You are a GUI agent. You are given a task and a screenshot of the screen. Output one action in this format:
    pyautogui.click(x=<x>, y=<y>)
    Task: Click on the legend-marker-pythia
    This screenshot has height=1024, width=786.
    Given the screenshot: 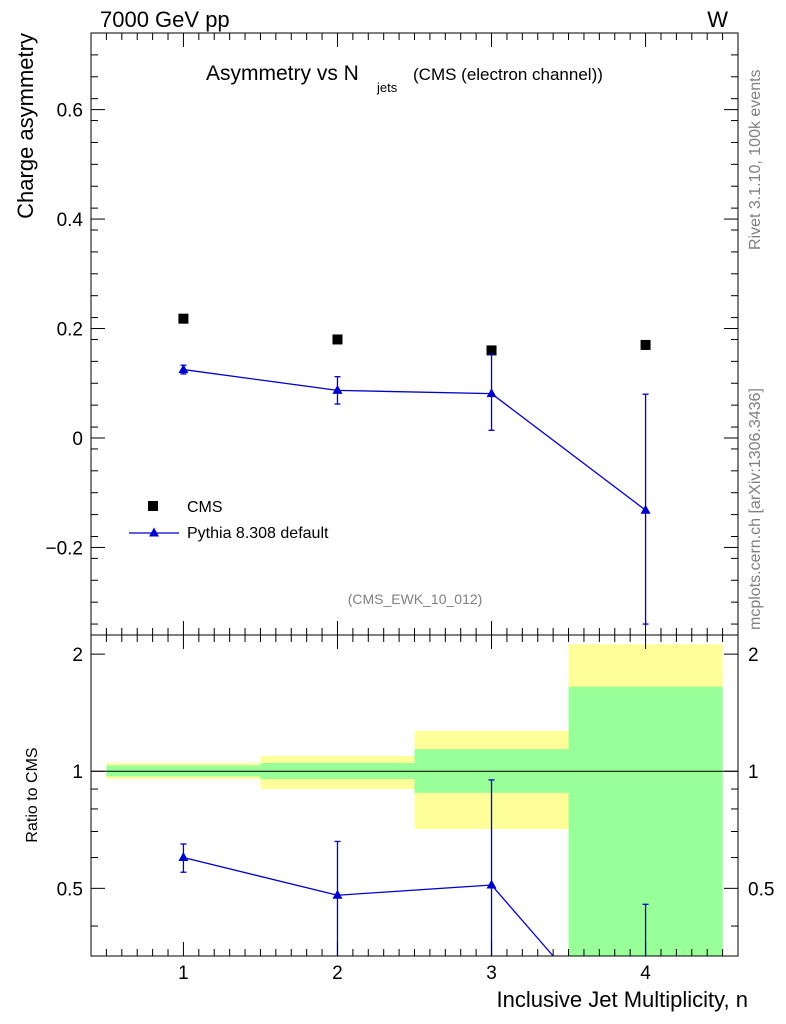 What is the action you would take?
    pyautogui.click(x=154, y=532)
    